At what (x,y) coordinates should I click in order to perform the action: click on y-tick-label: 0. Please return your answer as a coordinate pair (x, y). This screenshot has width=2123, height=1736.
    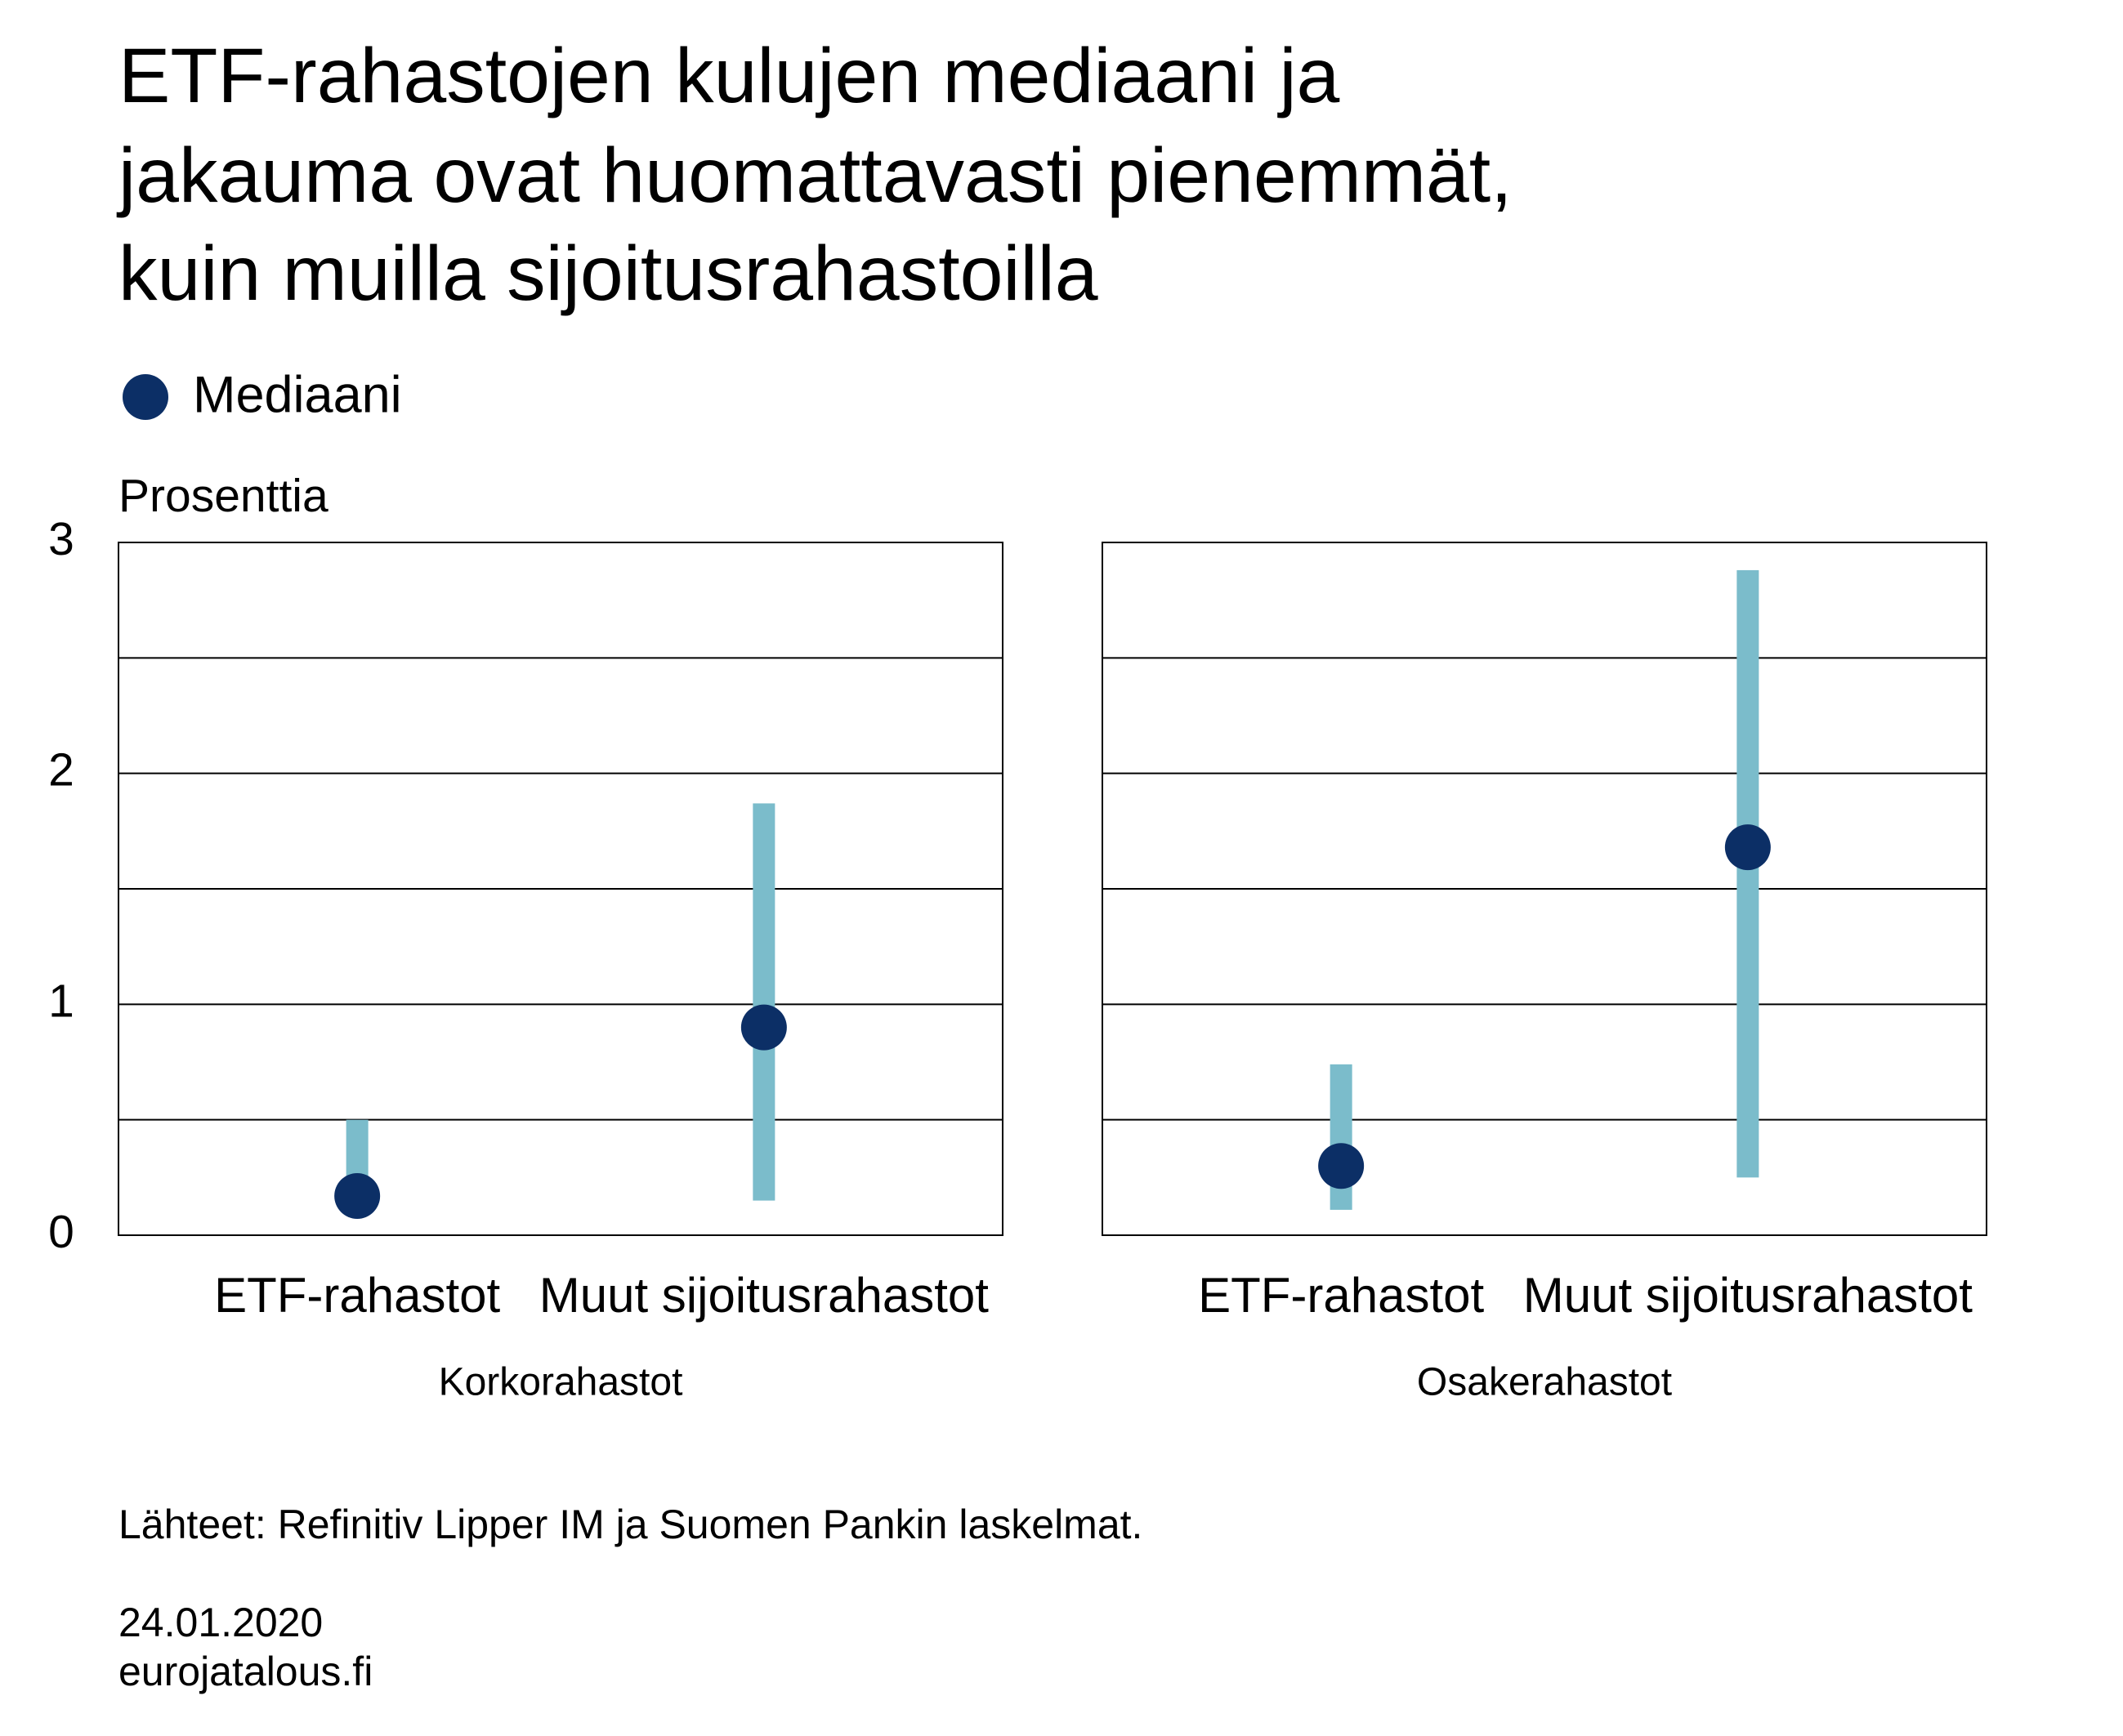
    Looking at the image, I should click on (61, 1232).